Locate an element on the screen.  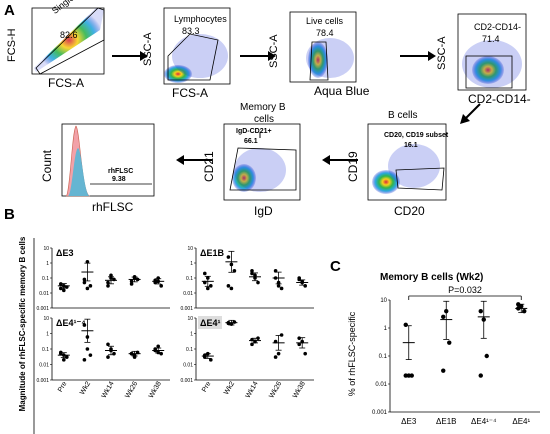
bcells-ylabel: CD19 is located at coordinates (353, 166).